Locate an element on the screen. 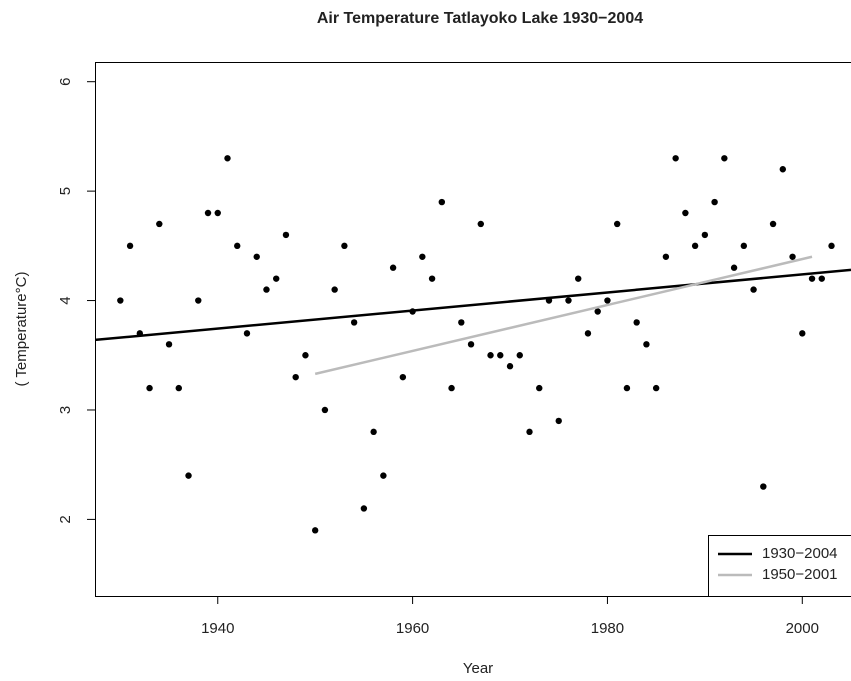 The height and width of the screenshot is (681, 851). x-axis-label: Year is located at coordinates (478, 668).